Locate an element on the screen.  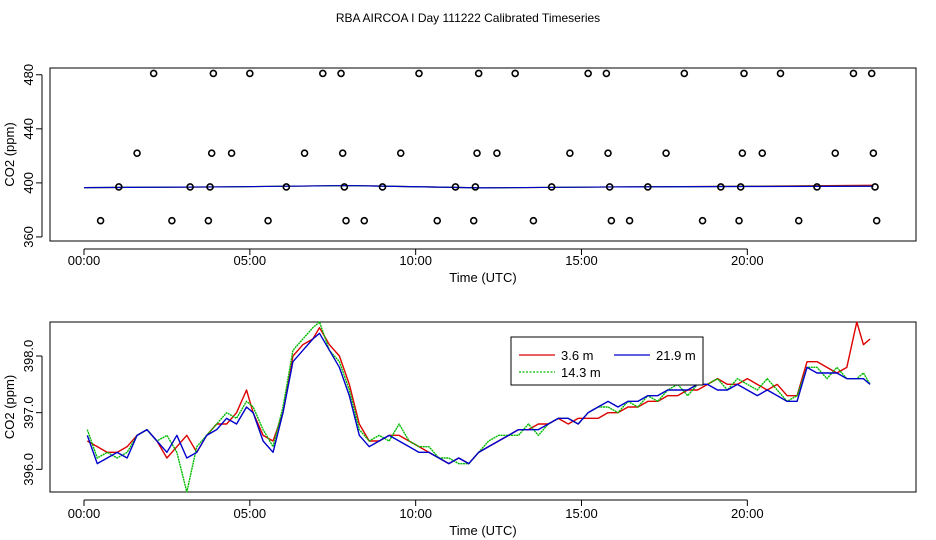
y-tick-label: 440 is located at coordinates (28, 129).